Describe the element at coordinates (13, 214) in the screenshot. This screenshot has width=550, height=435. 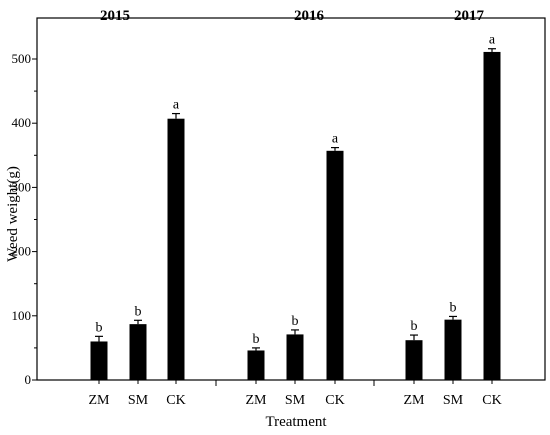
I see `y-axis-label: Weed weight(g)` at that location.